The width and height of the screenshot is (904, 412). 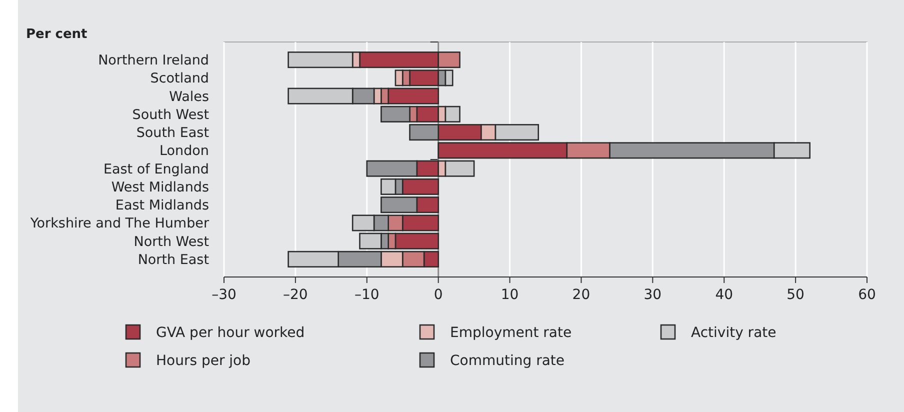 I want to click on legend-label: Hours per job, so click(x=203, y=360).